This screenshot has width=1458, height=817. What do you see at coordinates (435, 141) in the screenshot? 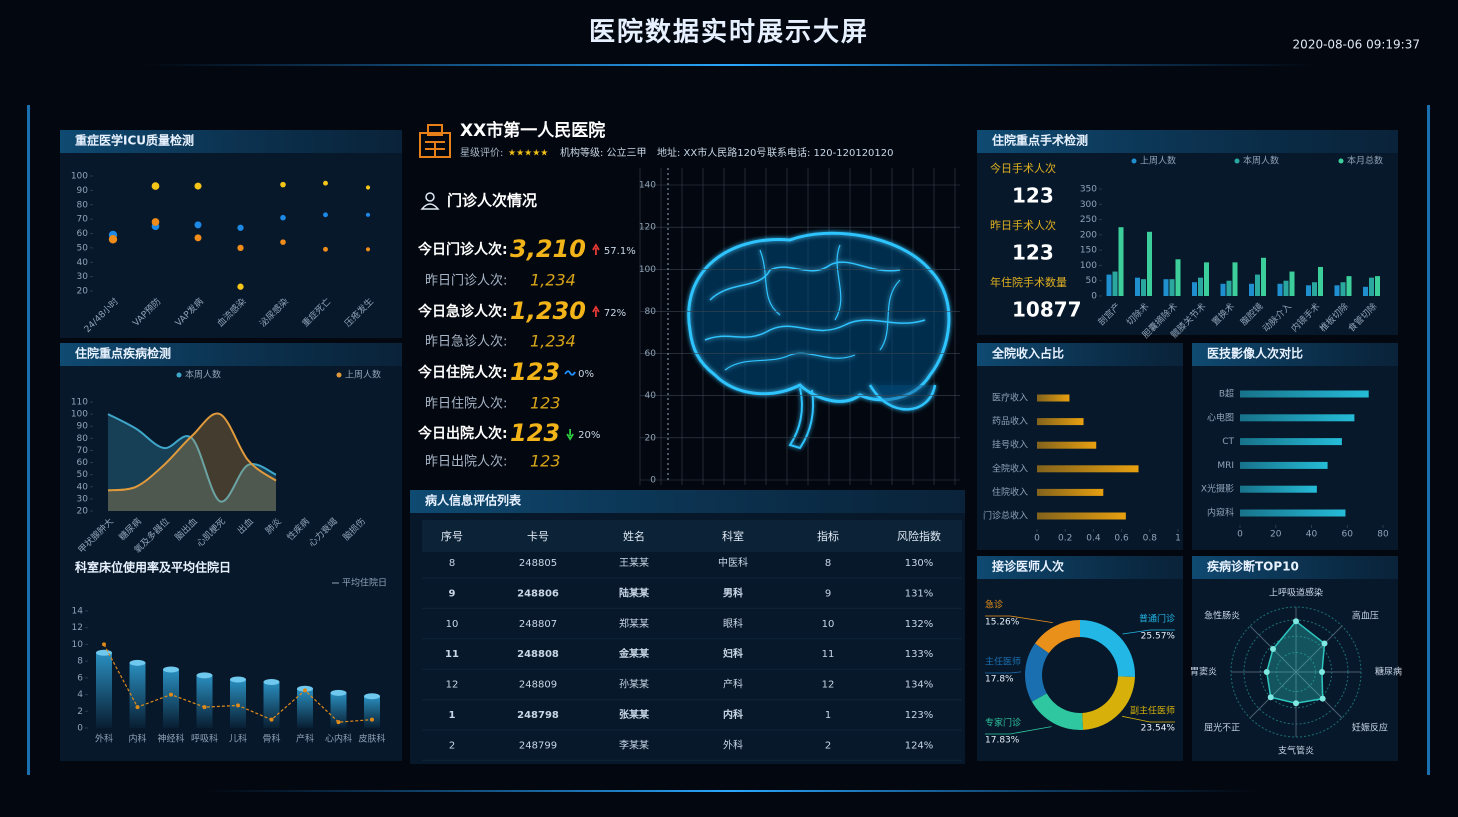
I see `hospital-icon` at bounding box center [435, 141].